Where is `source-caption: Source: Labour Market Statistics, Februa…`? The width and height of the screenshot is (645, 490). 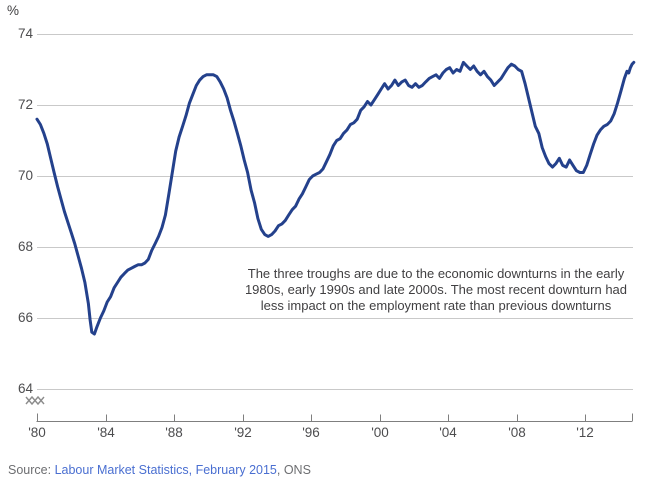
source-caption: Source: Labour Market Statistics, Februa… is located at coordinates (159, 470).